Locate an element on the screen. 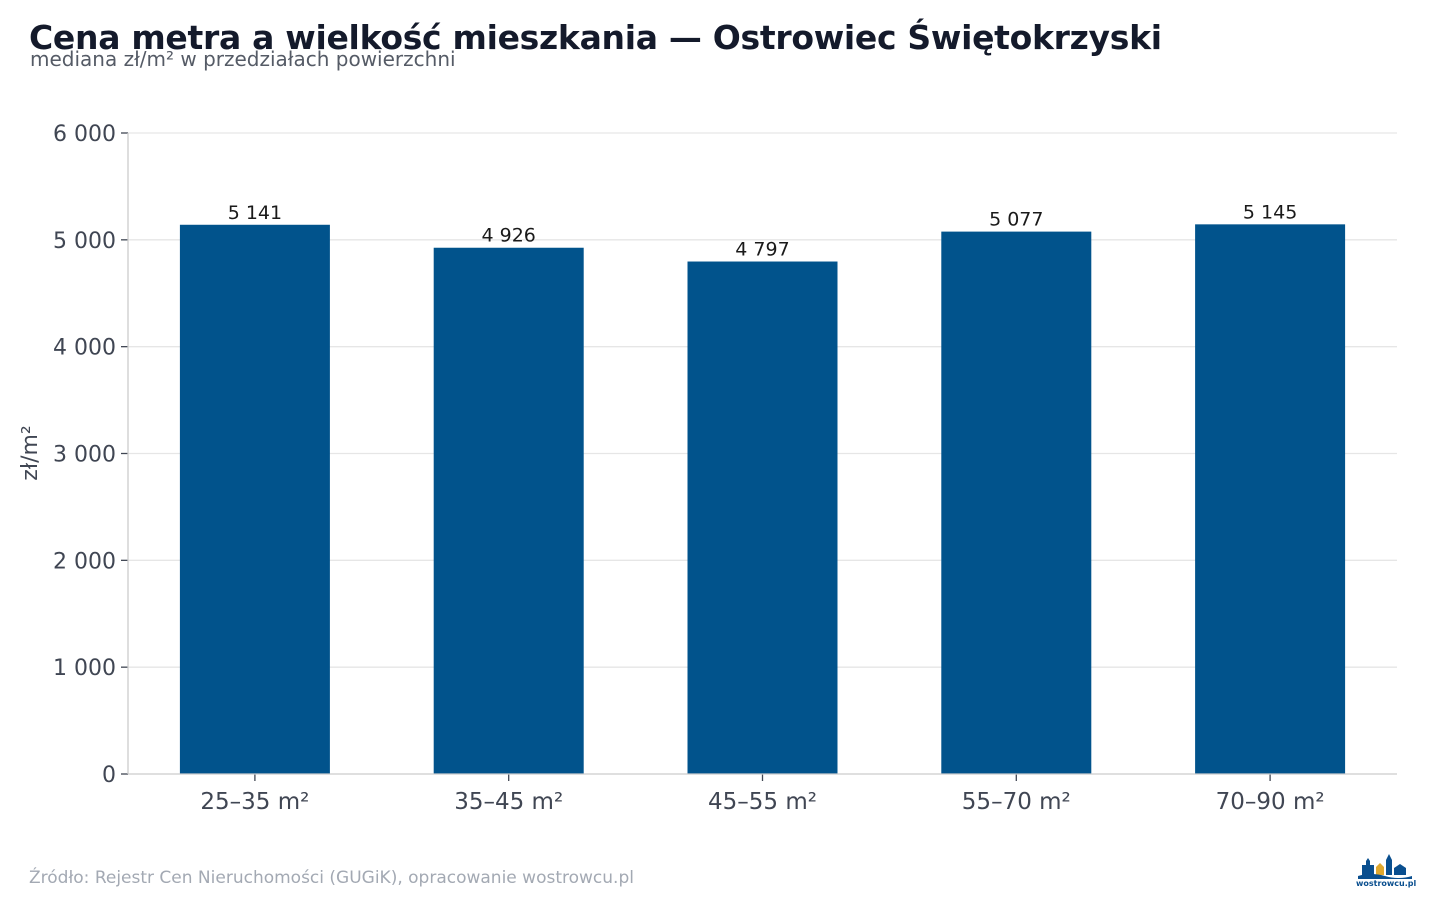  logo-text: wostrowcu.pl is located at coordinates (1386, 883).